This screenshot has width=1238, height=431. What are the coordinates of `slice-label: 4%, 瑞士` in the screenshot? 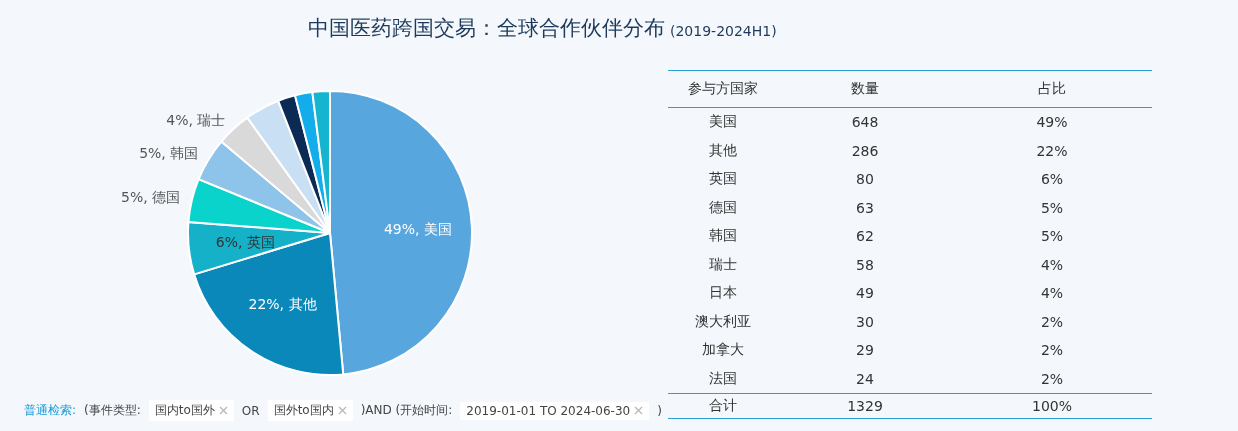 It's located at (196, 119).